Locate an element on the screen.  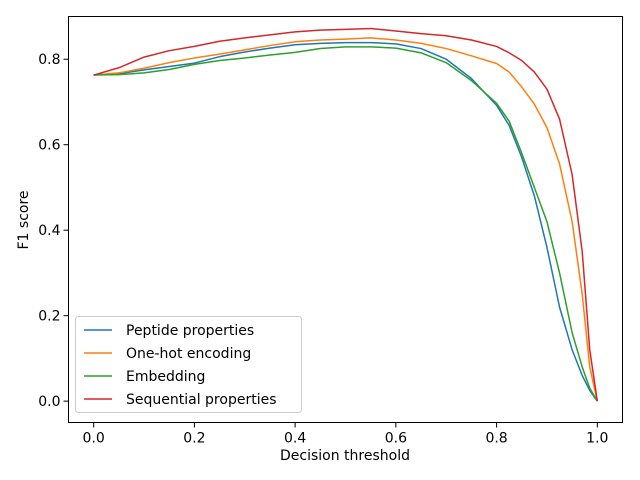
y-tick-label: 0.8 is located at coordinates (49, 60).